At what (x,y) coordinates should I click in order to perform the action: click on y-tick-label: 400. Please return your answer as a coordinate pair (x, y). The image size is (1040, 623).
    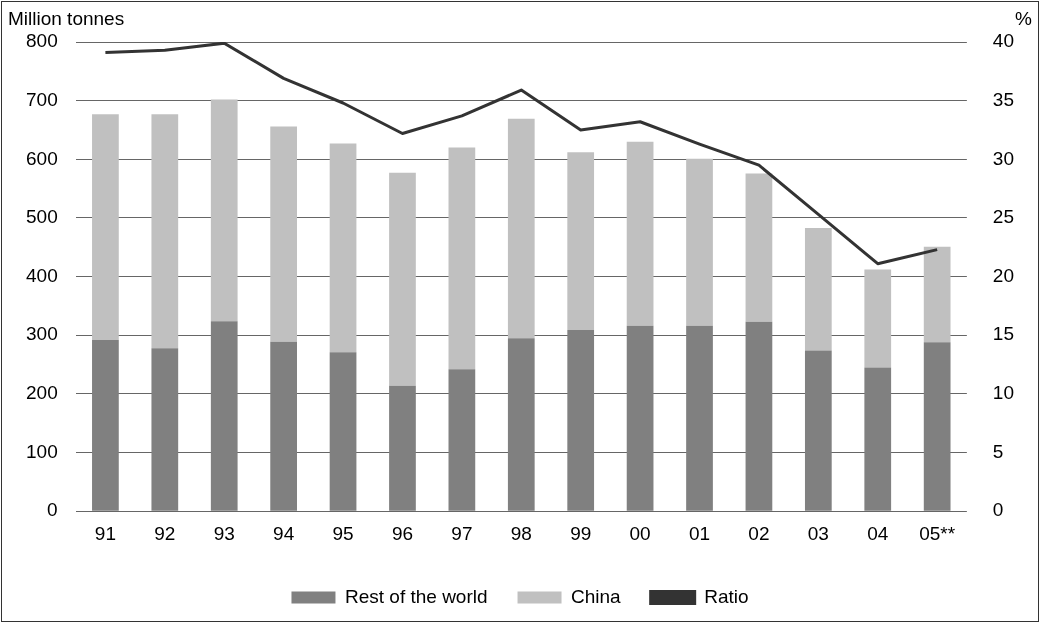
    Looking at the image, I should click on (42, 275).